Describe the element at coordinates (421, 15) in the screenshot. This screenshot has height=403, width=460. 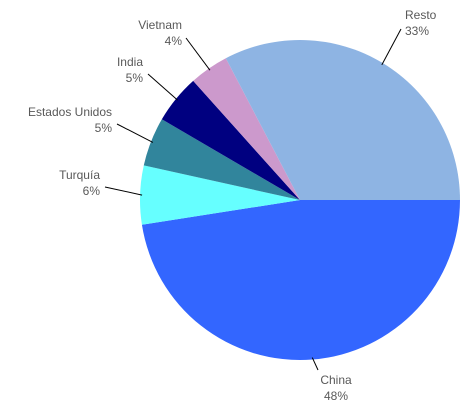
I see `category-label: Resto` at that location.